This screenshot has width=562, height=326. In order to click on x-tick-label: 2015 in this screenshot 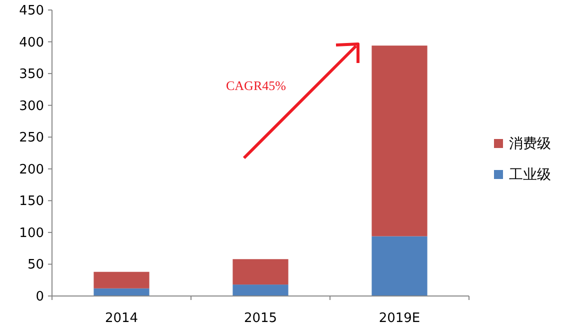, I will do `click(261, 318)`.